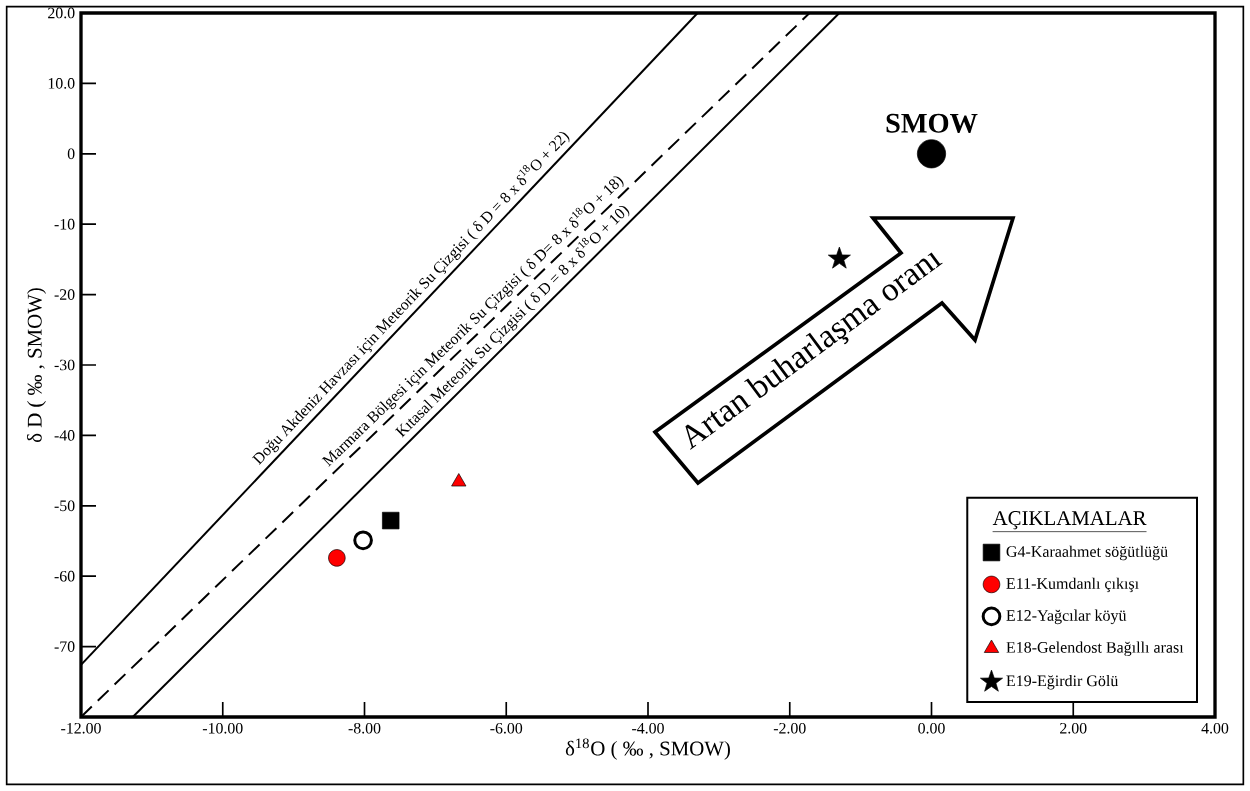 The image size is (1250, 791). Describe the element at coordinates (64, 435) in the screenshot. I see `y-tick-label: -40` at that location.